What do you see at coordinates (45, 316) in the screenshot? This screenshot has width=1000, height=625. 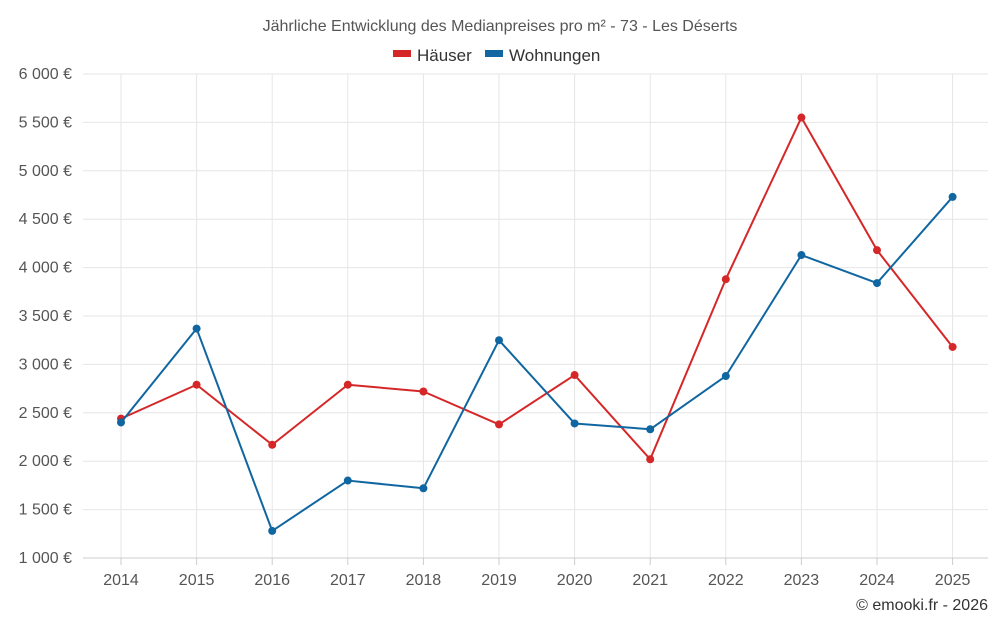 I see `y-tick-label: 3 500 €` at bounding box center [45, 316].